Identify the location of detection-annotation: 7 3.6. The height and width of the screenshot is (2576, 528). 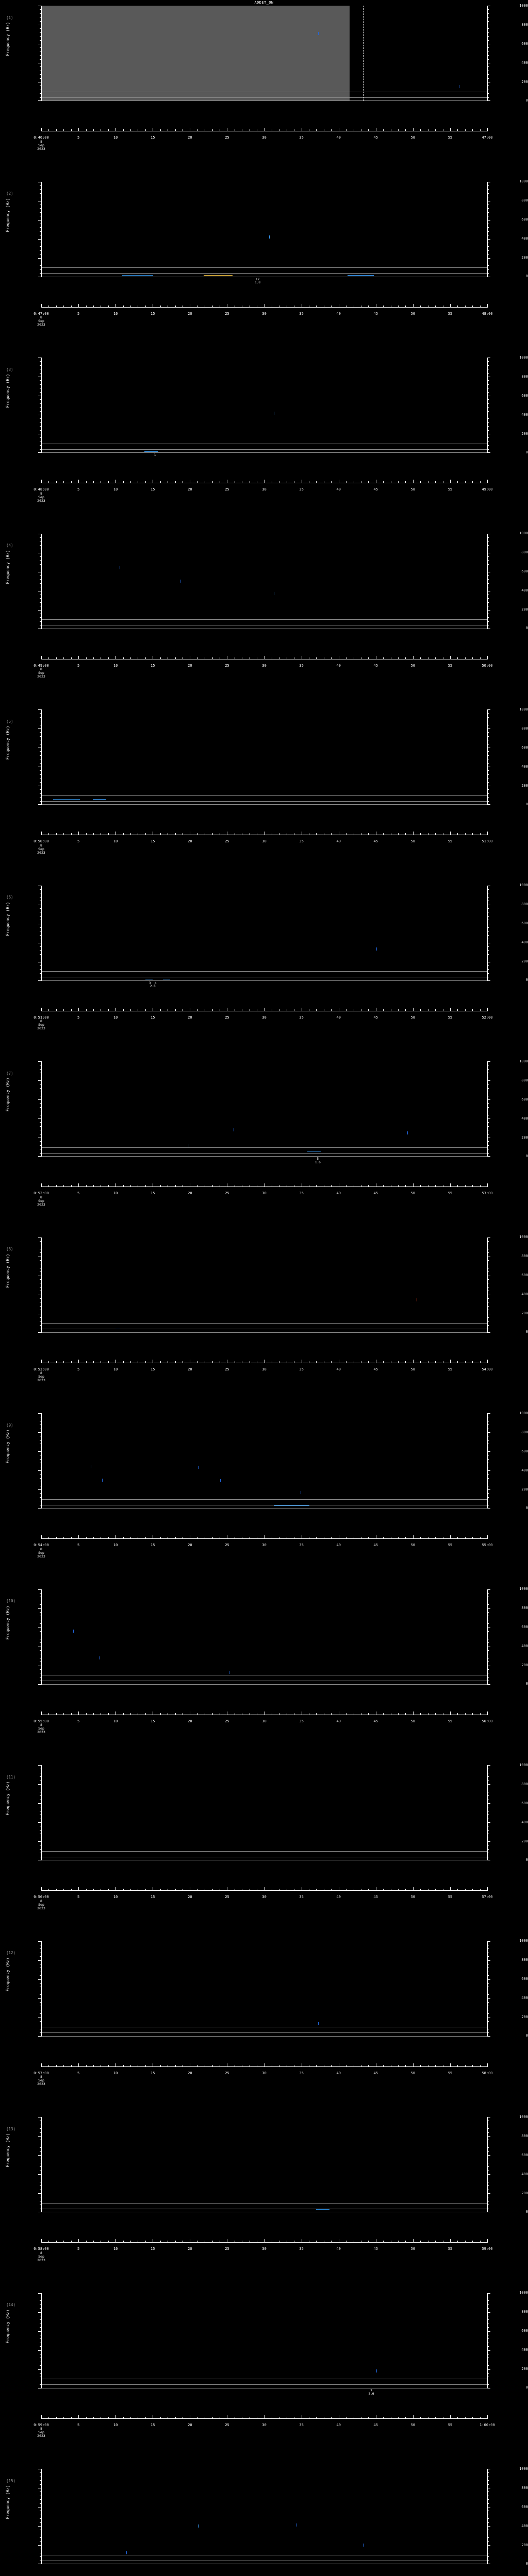
(371, 2392).